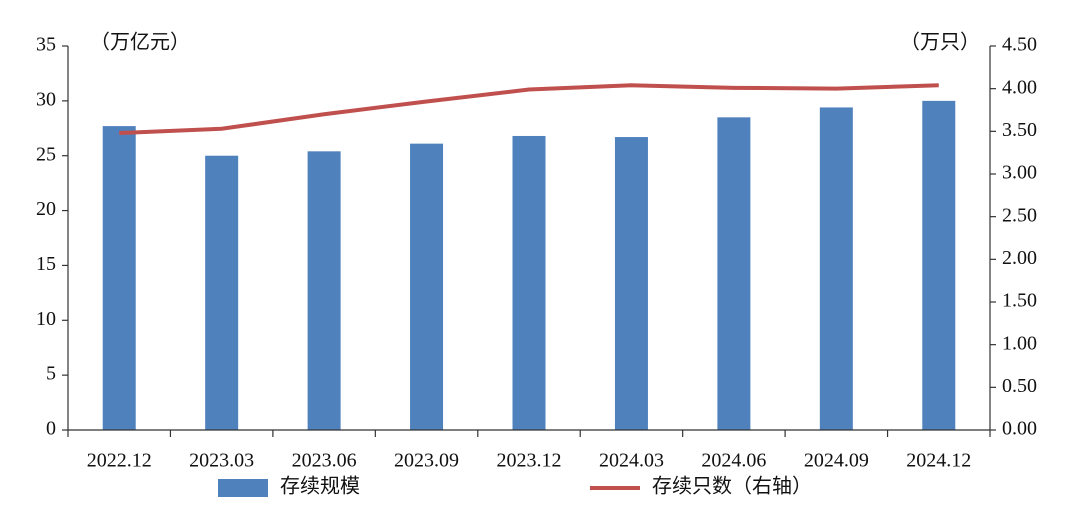  Describe the element at coordinates (1019, 301) in the screenshot. I see `y2-tick-label: 1.50` at that location.